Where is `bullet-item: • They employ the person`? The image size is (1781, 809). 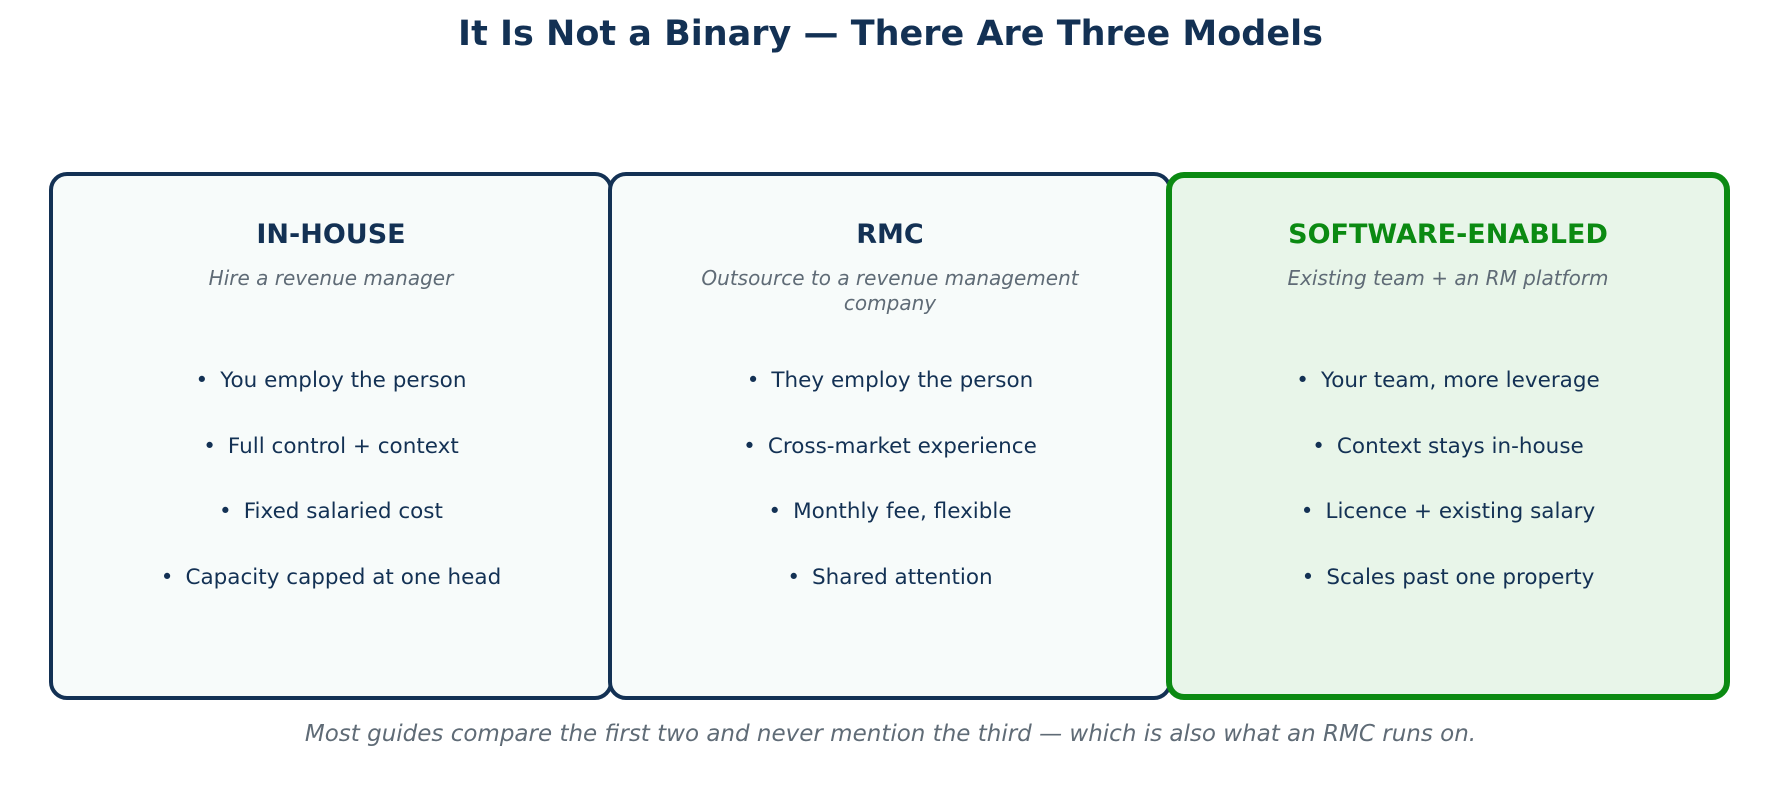
bullet-item: • They employ the person is located at coordinates (890, 400).